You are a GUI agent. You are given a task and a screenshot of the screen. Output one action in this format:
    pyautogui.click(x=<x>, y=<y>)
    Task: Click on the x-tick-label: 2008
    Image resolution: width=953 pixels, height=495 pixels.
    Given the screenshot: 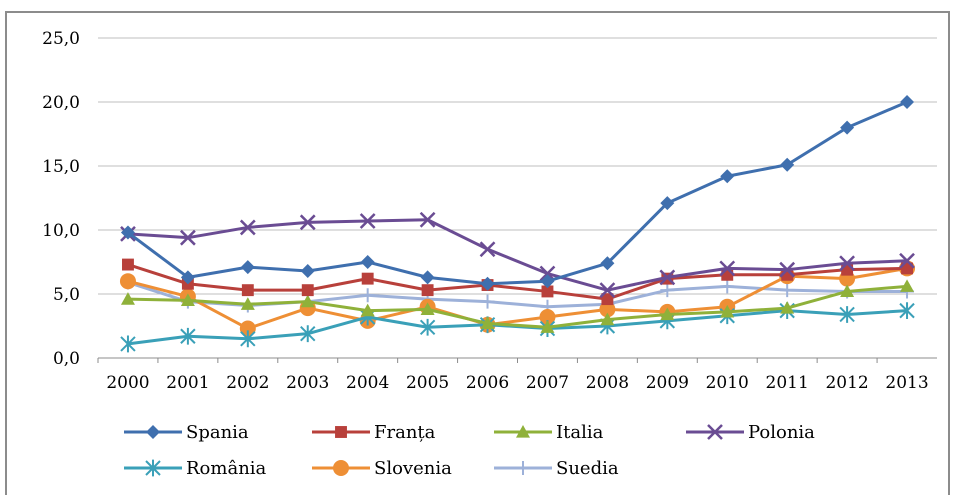 What is the action you would take?
    pyautogui.click(x=607, y=383)
    